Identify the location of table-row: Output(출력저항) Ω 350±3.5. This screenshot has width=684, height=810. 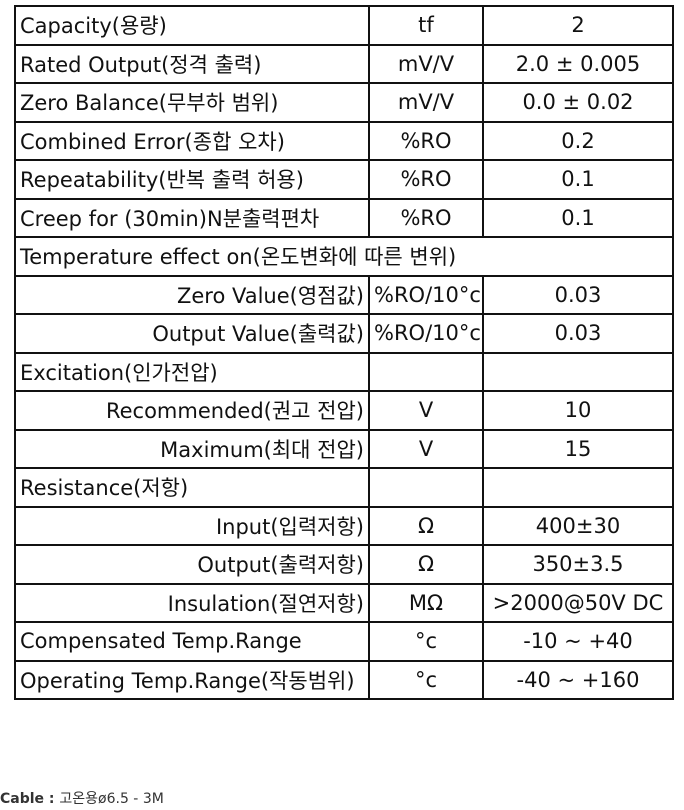
(344, 564).